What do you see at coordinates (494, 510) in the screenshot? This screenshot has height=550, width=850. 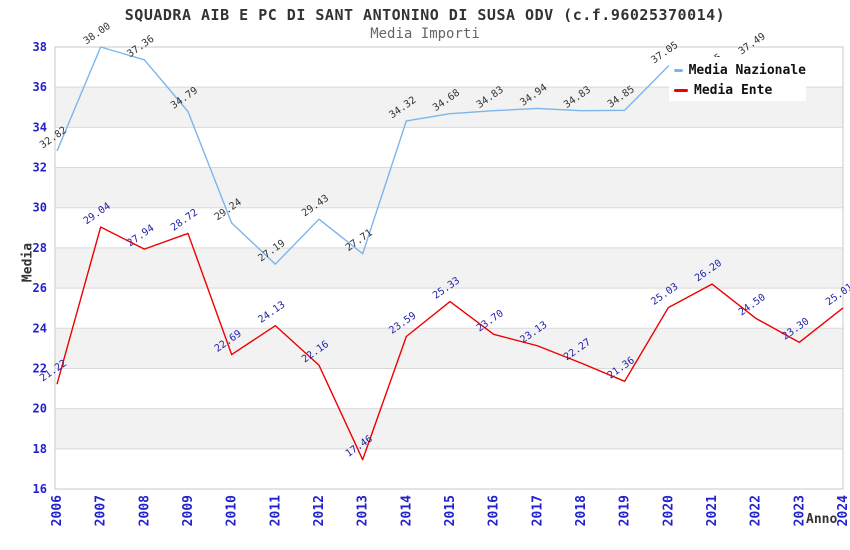 I see `svg-text: 2016` at bounding box center [494, 510].